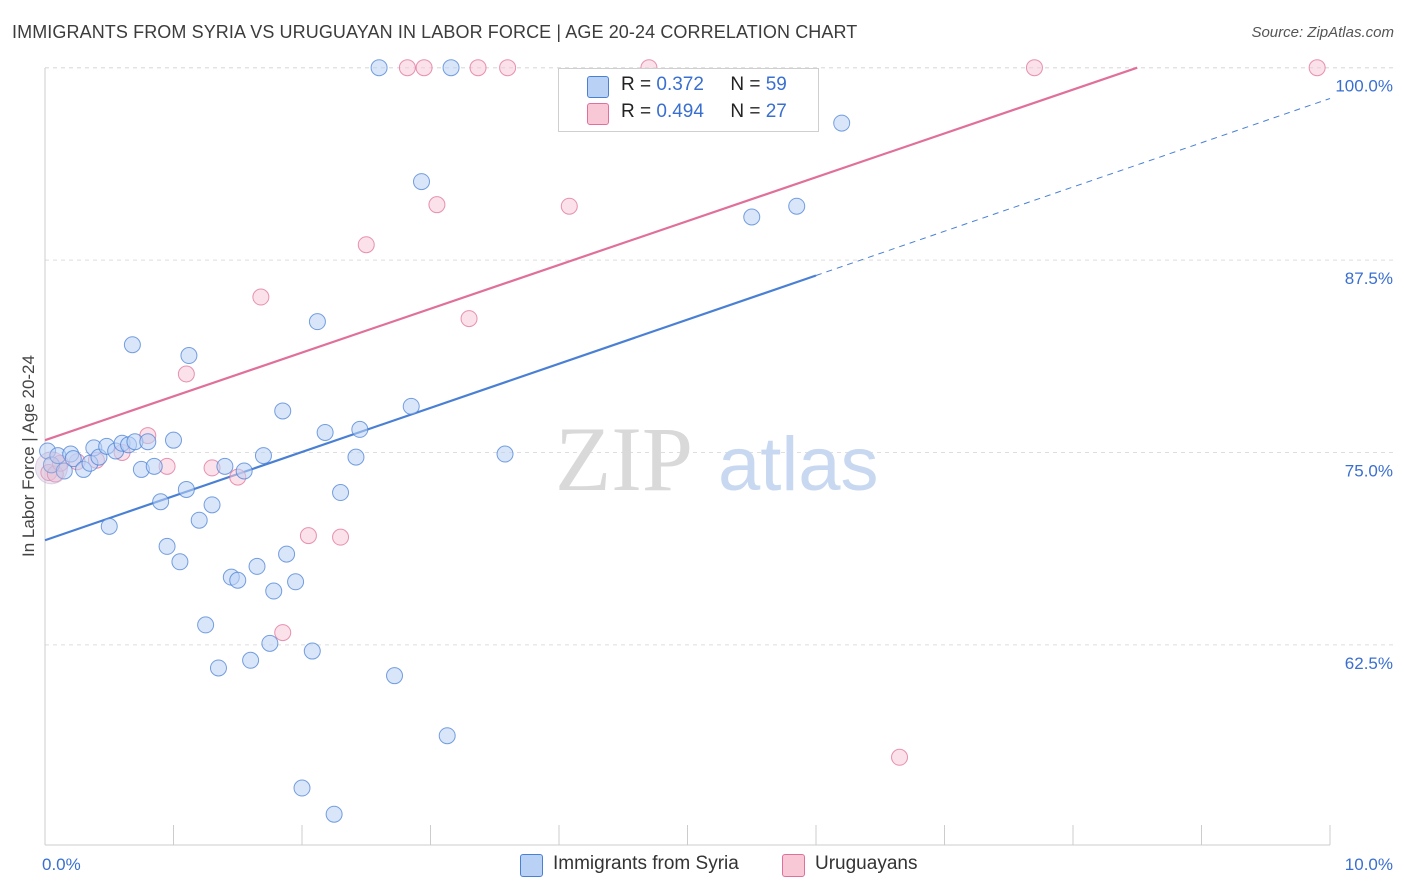 The height and width of the screenshot is (892, 1406). I want to click on y-axis-label: In Labor Force | Age 20-24, so click(28, 456).